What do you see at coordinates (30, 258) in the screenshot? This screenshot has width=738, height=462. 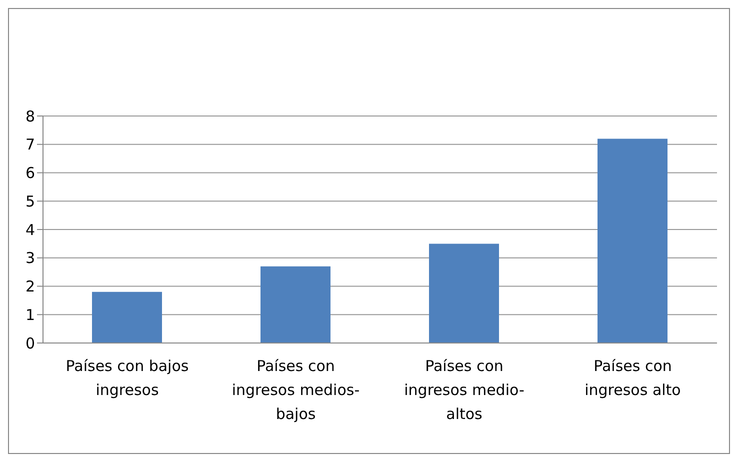 I see `y-tick-label: 3` at bounding box center [30, 258].